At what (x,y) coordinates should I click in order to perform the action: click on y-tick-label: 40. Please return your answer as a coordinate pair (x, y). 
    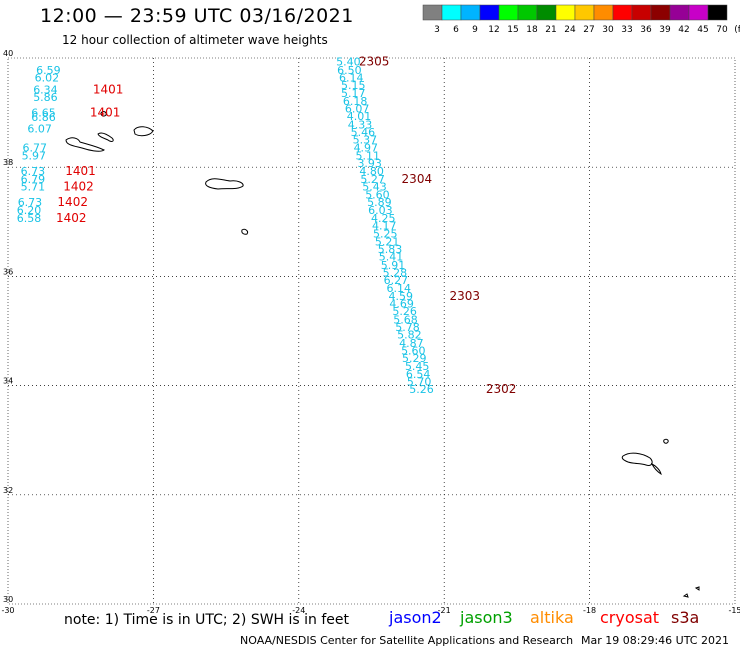
    Looking at the image, I should click on (8, 53).